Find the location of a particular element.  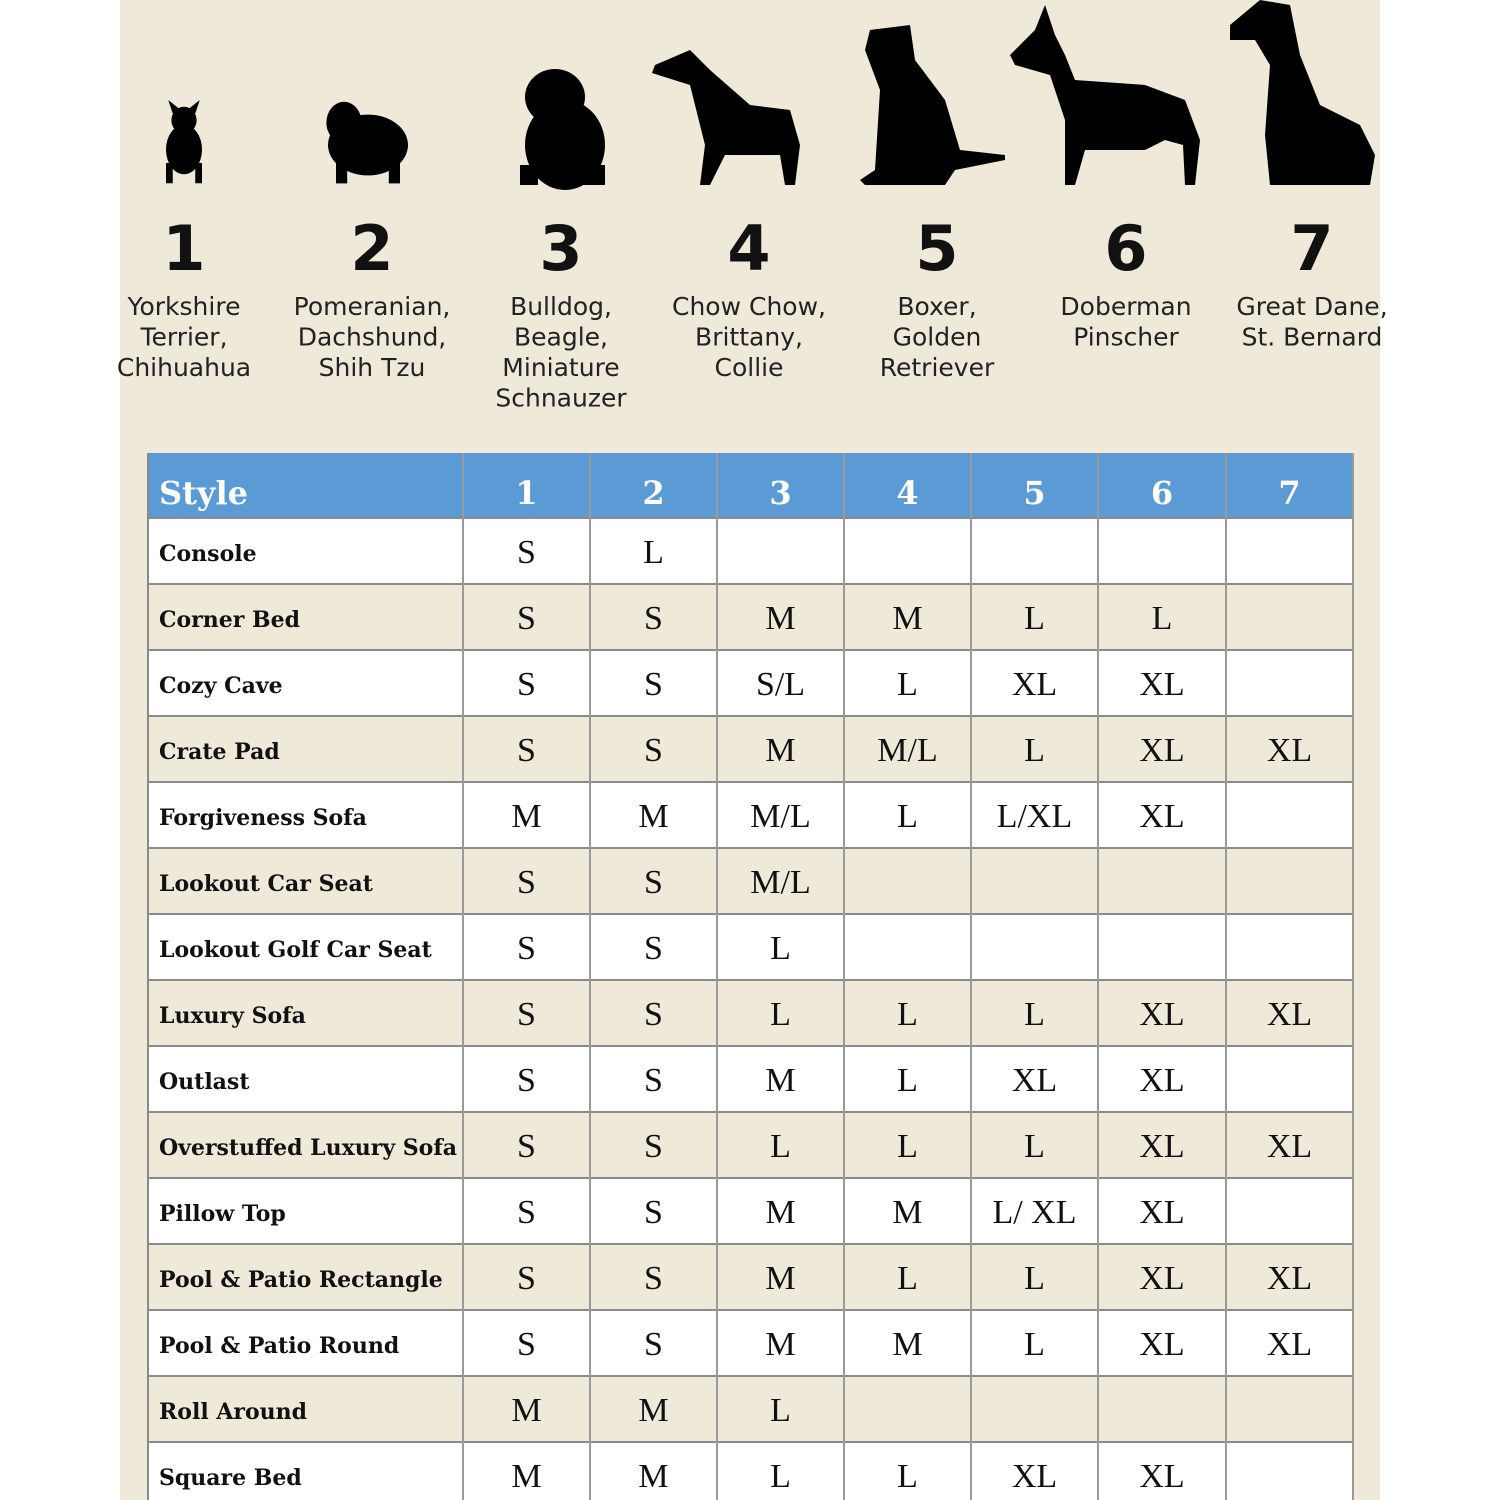

size-cell: L/XL is located at coordinates (1035, 816).